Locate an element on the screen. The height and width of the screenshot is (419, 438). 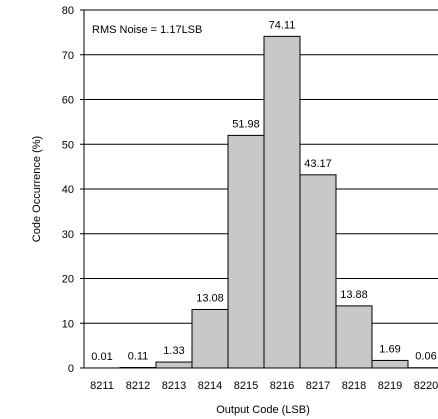
x-tick-label: 8211 is located at coordinates (102, 386).